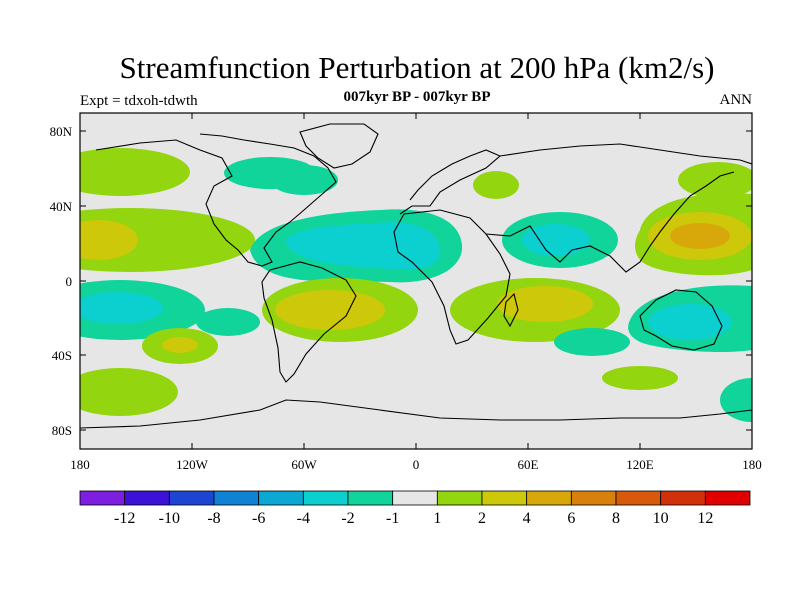 The width and height of the screenshot is (800, 600). Describe the element at coordinates (437, 518) in the screenshot. I see `colorbar-label: 1` at that location.